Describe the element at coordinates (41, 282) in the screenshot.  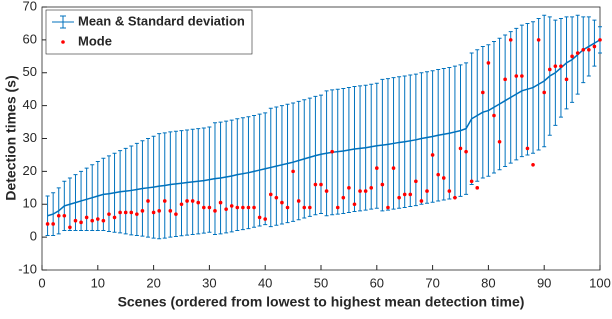
I see `x-tick-label: 0` at that location.